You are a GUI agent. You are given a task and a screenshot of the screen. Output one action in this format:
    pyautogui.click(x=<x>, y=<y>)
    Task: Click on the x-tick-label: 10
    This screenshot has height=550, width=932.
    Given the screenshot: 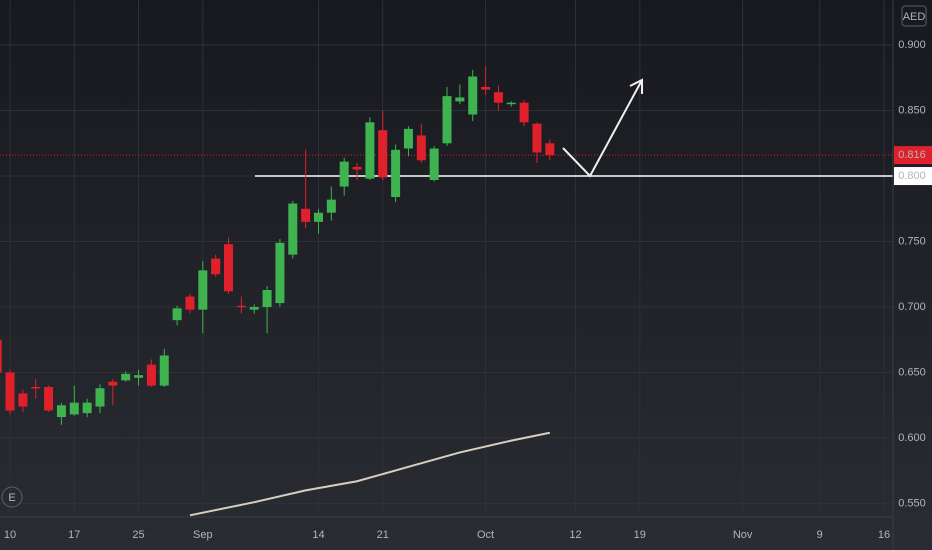 What is the action you would take?
    pyautogui.click(x=10, y=535)
    